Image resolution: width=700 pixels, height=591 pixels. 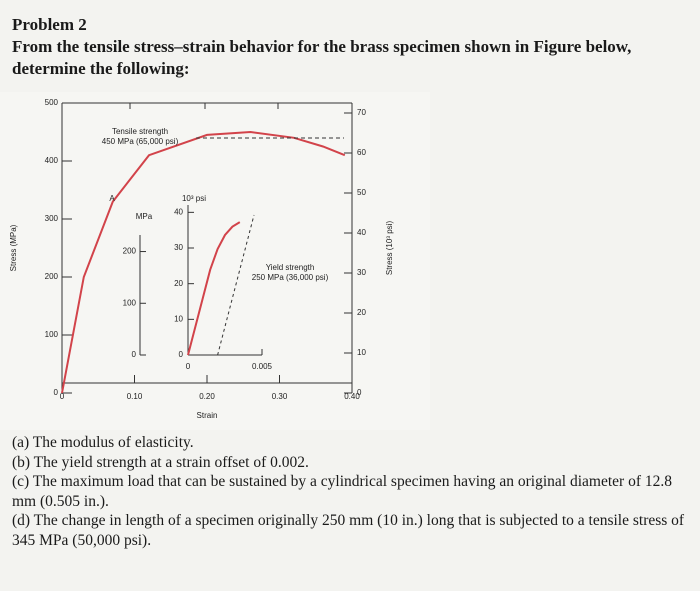 What do you see at coordinates (135, 396) in the screenshot?
I see `x-tick-label: 0.10` at bounding box center [135, 396].